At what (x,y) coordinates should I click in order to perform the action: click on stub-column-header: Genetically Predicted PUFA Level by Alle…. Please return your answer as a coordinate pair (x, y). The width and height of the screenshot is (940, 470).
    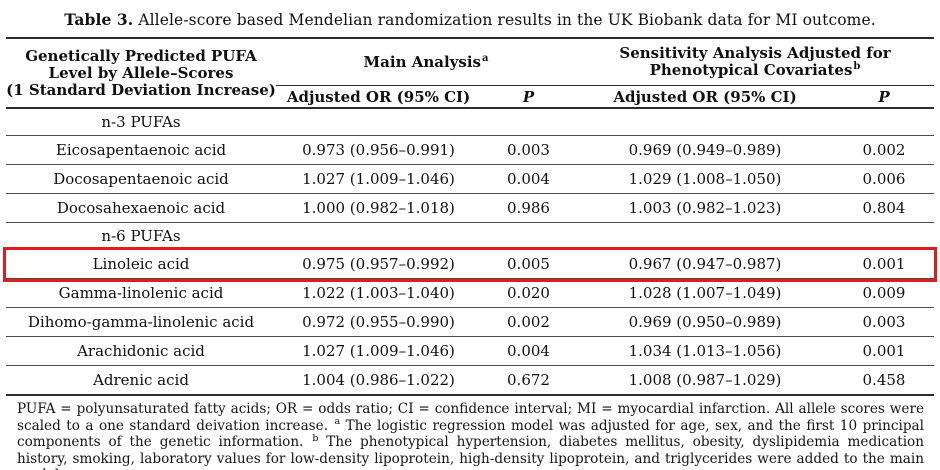
    Looking at the image, I should click on (141, 73).